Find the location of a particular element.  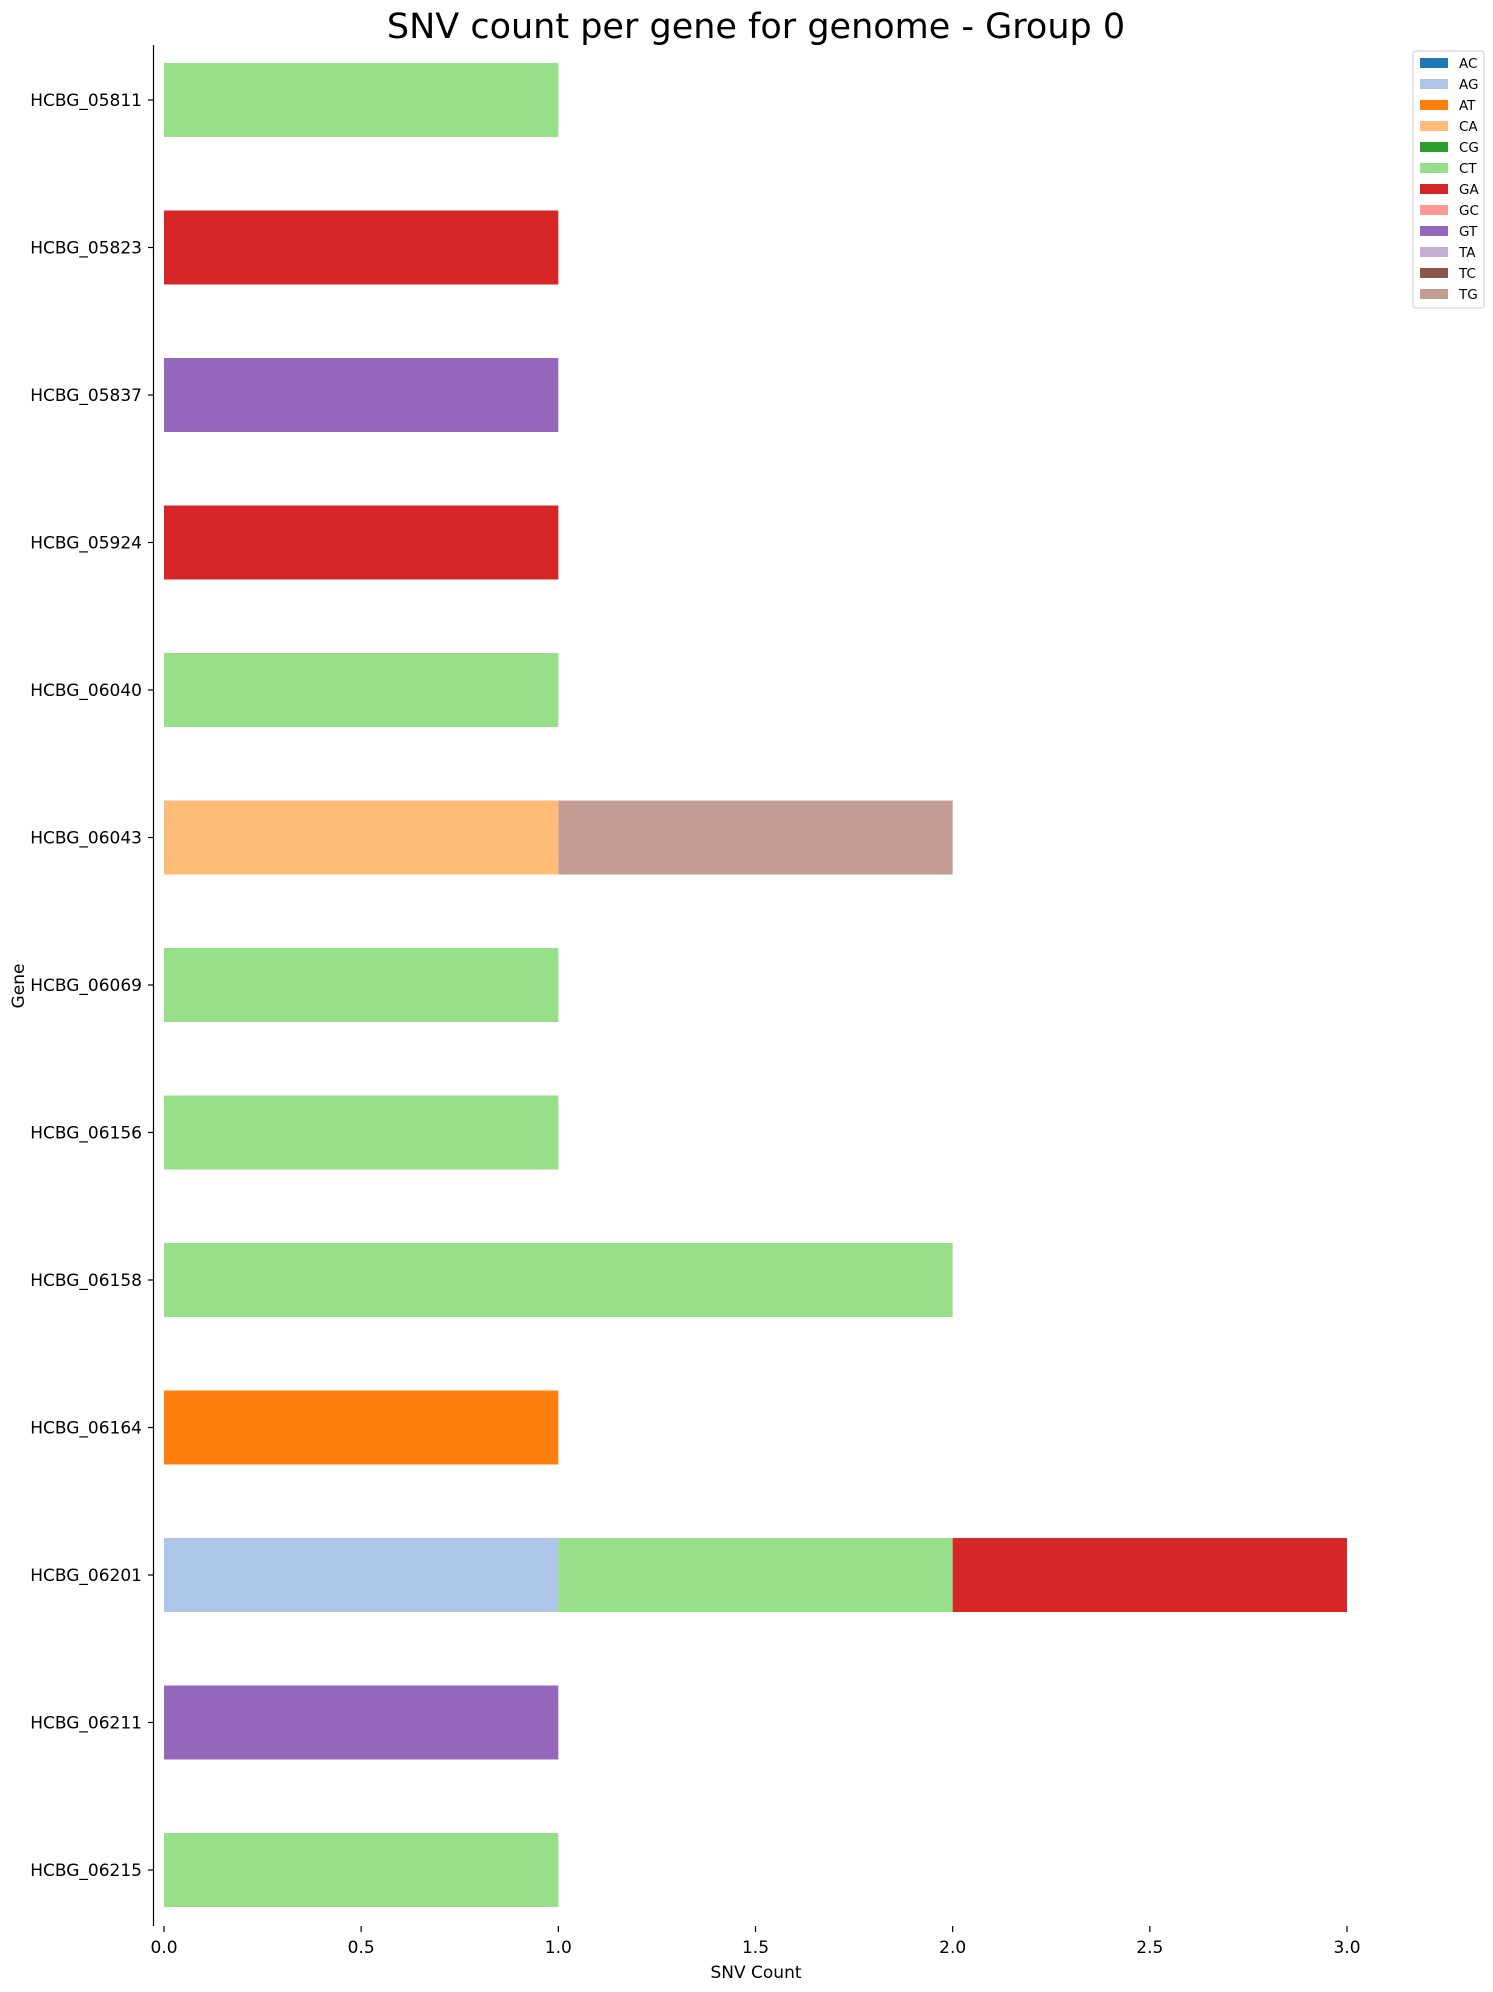

legend-swatch-TA is located at coordinates (1434, 252).